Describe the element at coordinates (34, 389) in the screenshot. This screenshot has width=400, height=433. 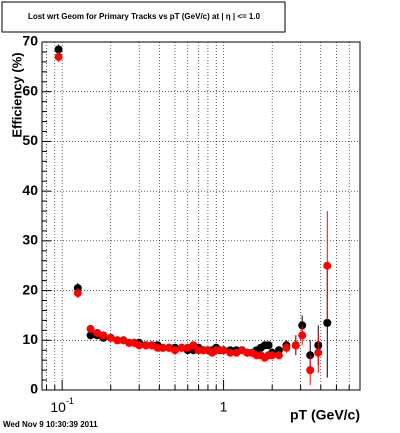
I see `y-tick-label: 0` at that location.